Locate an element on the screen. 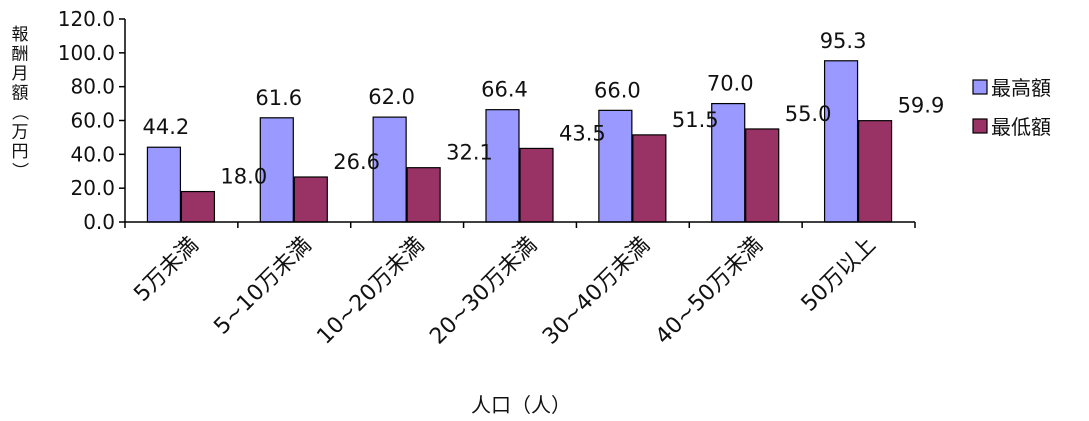 This screenshot has height=421, width=1089. data-label: 62.0 is located at coordinates (391, 97).